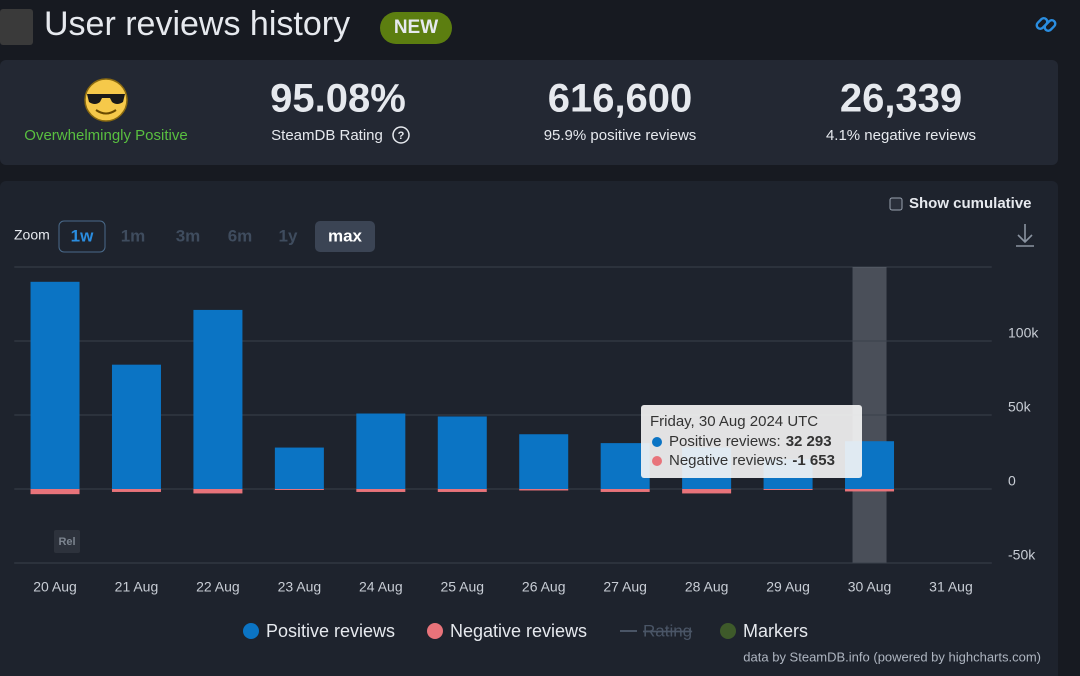 Image resolution: width=1080 pixels, height=676 pixels. I want to click on tooltip, so click(751, 441).